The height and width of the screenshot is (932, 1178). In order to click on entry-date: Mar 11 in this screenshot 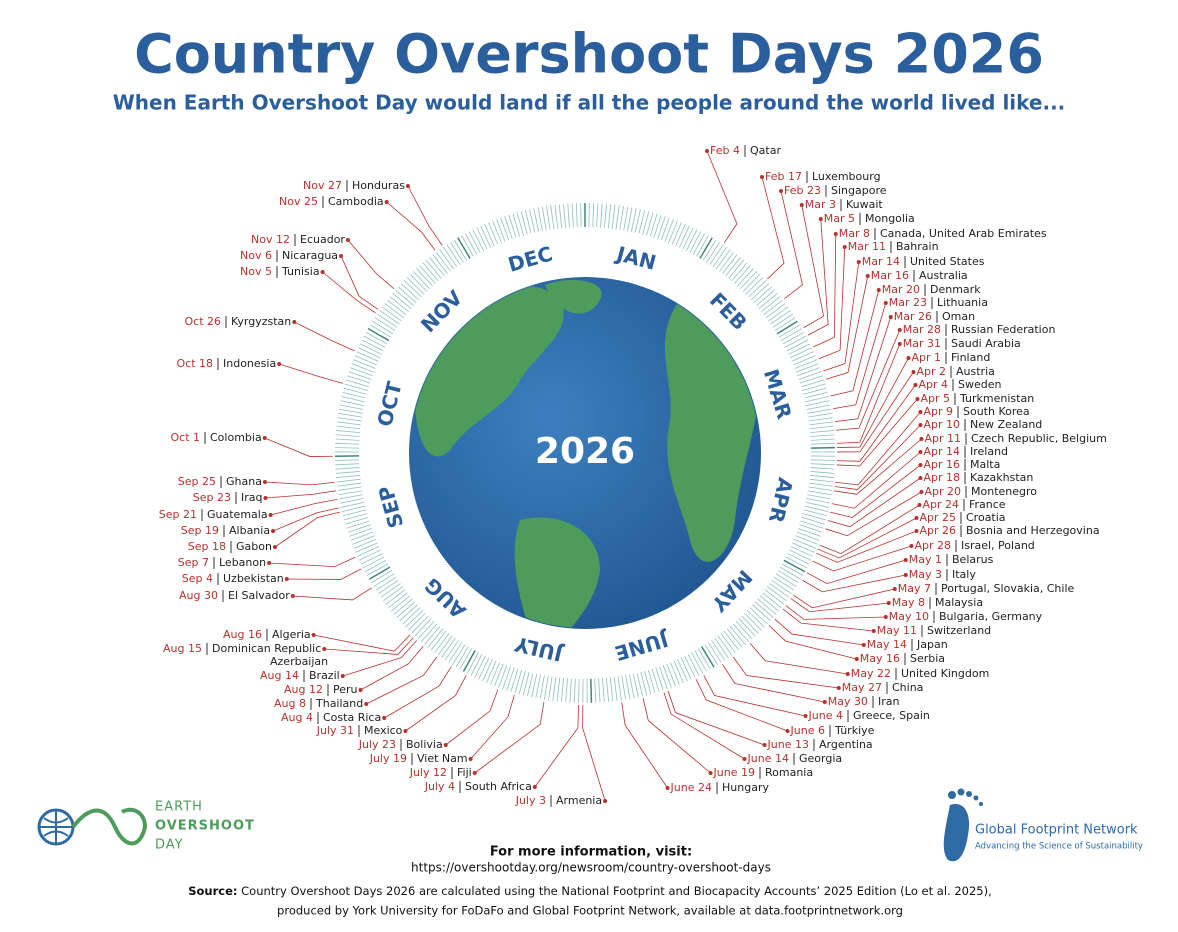, I will do `click(867, 246)`.